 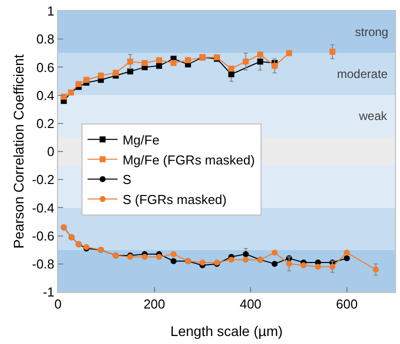 What do you see at coordinates (174, 200) in the screenshot?
I see `legend-label: S (FGRs masked)` at bounding box center [174, 200].